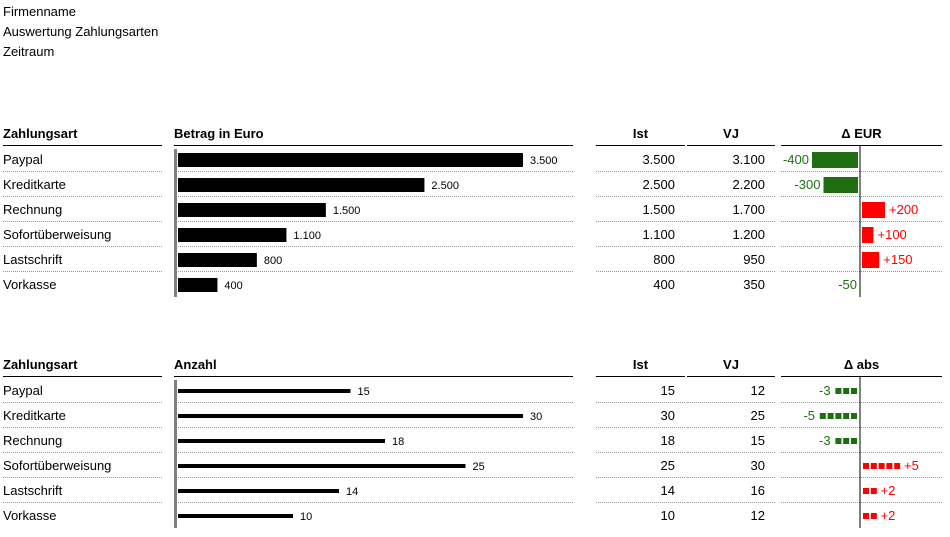 The height and width of the screenshot is (537, 950). Describe the element at coordinates (398, 442) in the screenshot. I see `bar-value-label: 18` at that location.